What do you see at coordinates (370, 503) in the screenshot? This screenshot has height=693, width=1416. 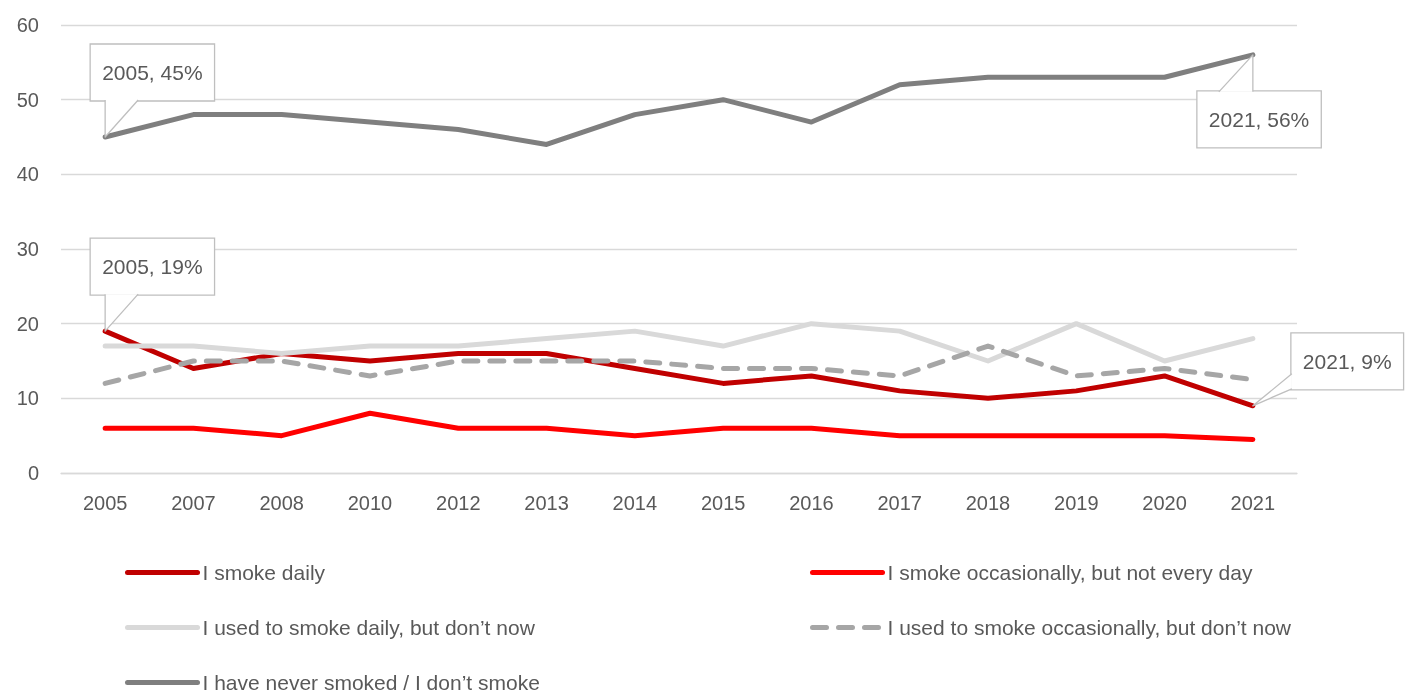 I see `x-tick-label: 2010` at bounding box center [370, 503].